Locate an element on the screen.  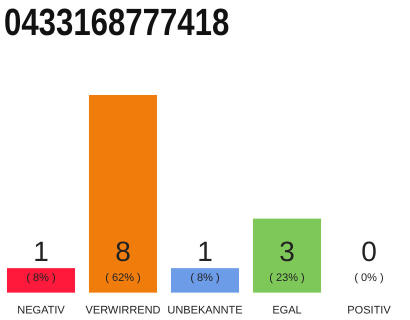
x-tick-label: POSITIV is located at coordinates (369, 310).